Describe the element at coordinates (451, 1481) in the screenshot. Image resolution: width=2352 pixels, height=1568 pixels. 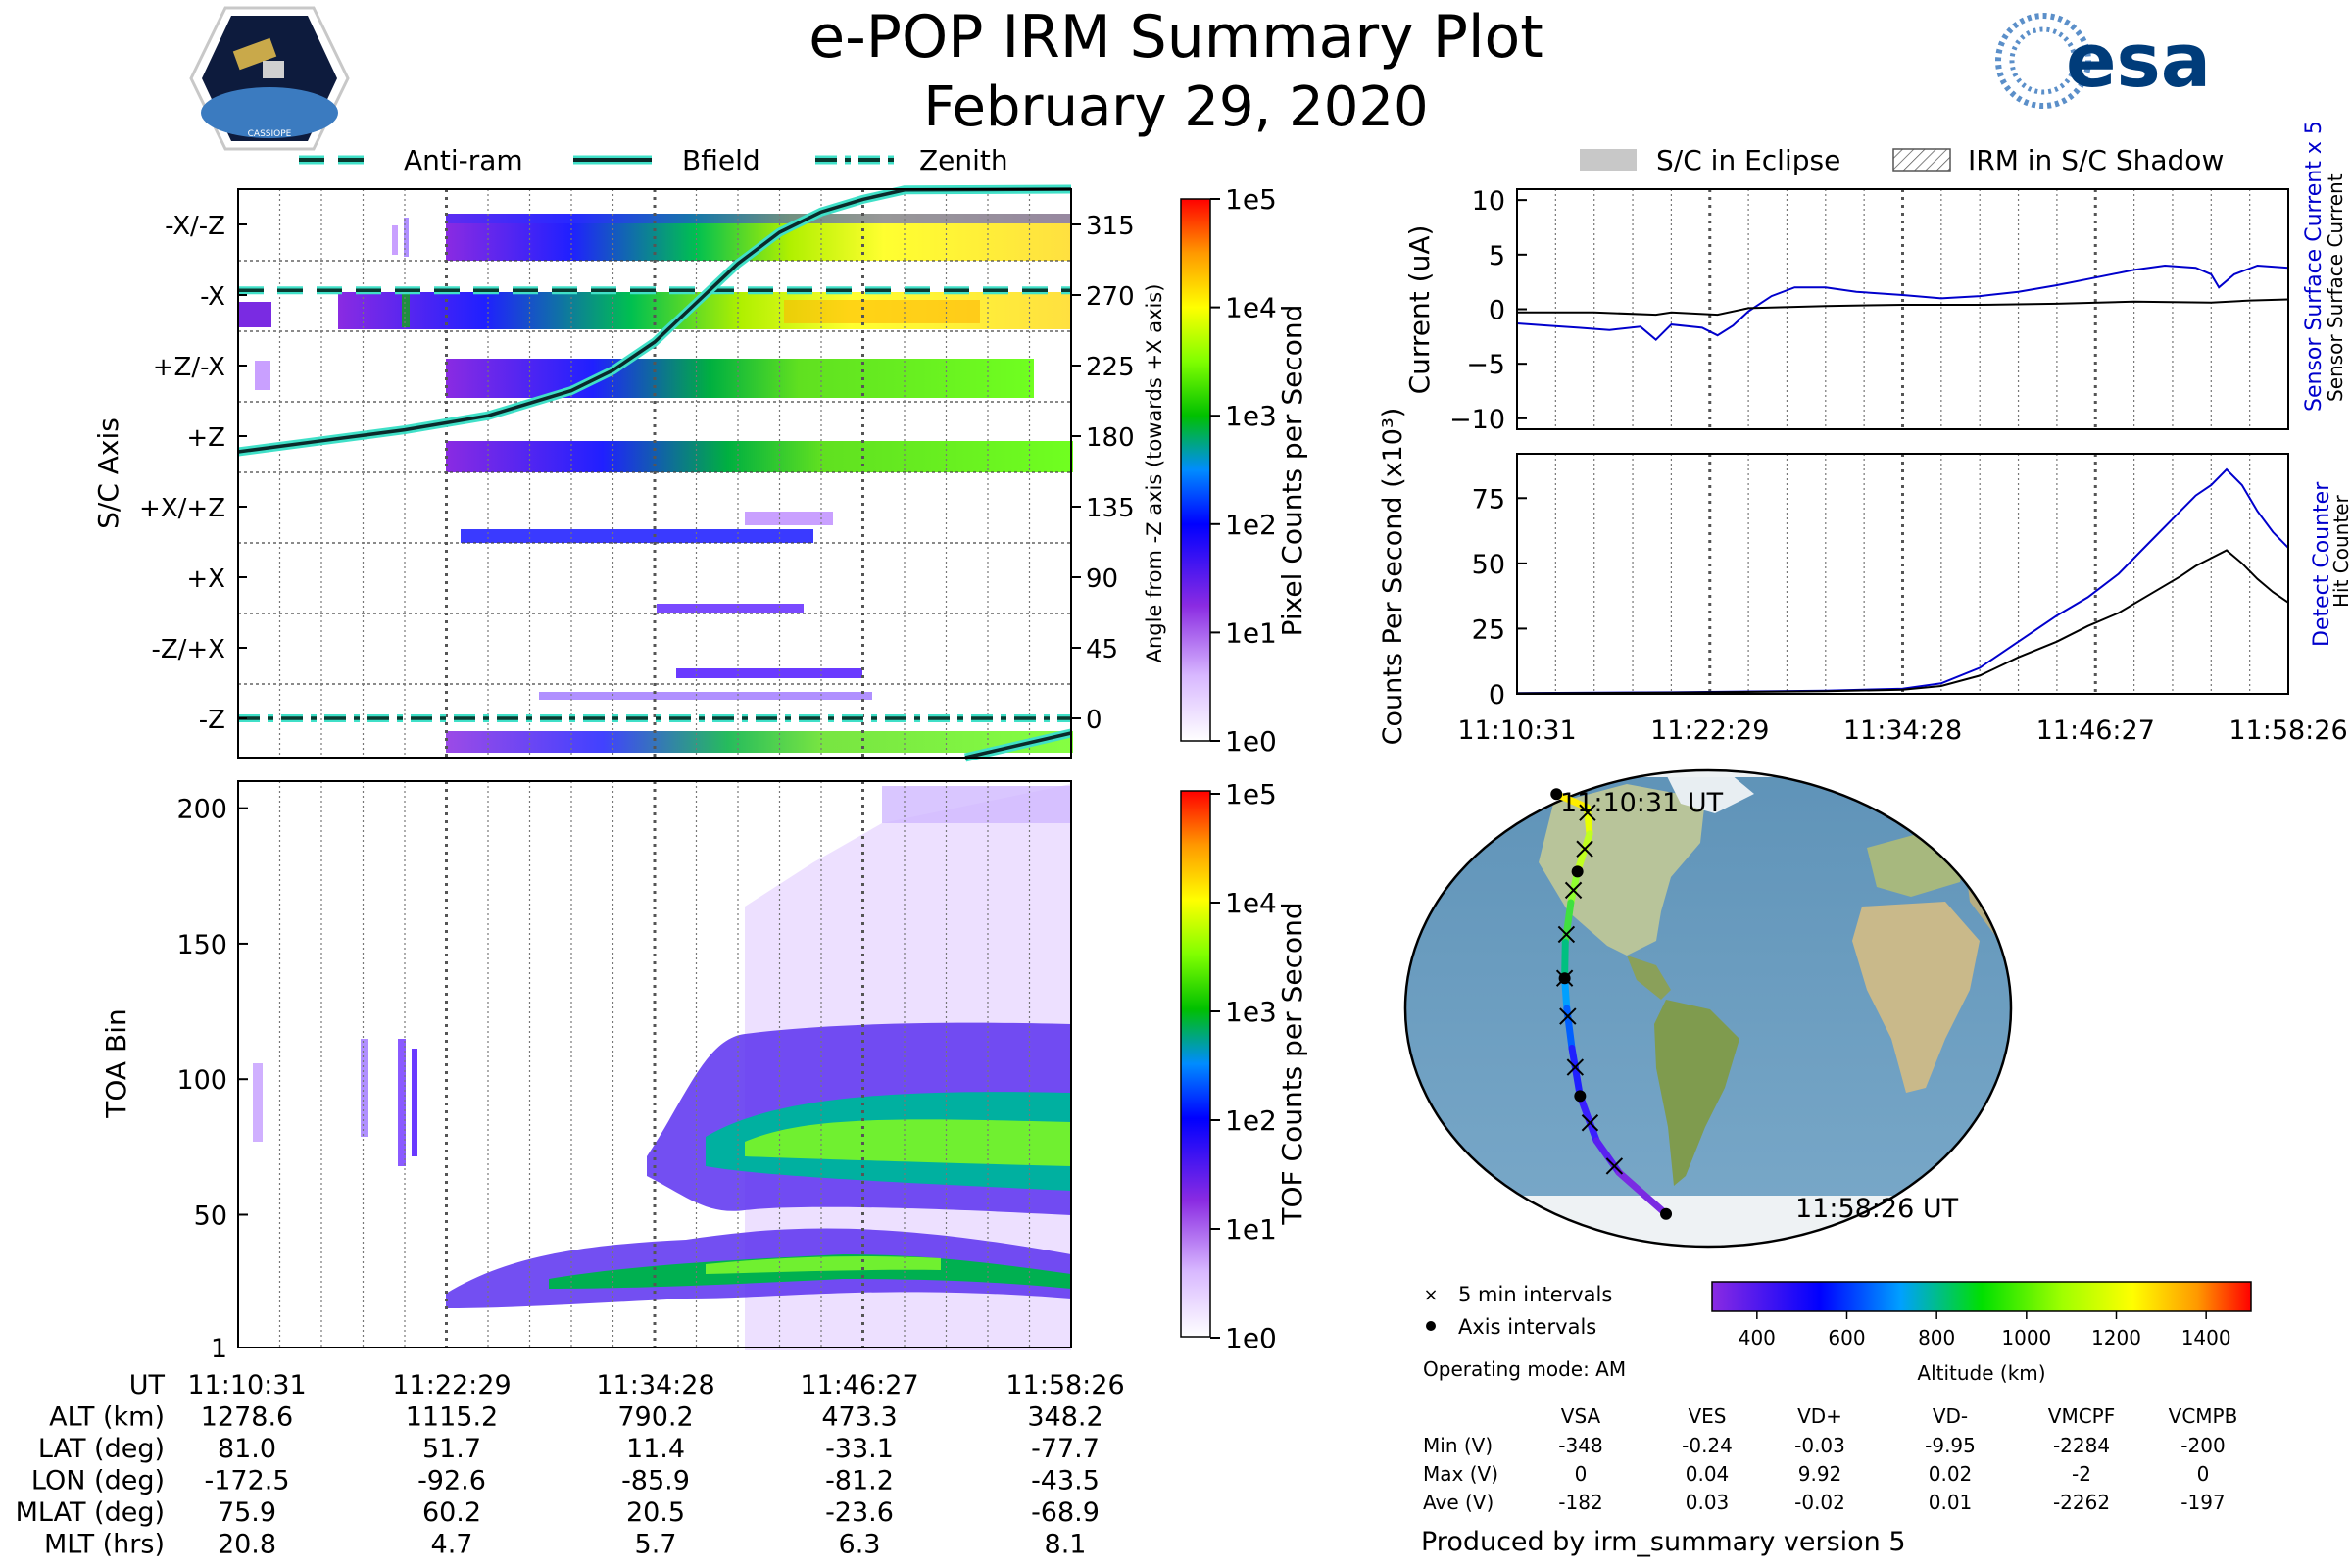
I see `ephemeris-cell: -92.6` at that location.